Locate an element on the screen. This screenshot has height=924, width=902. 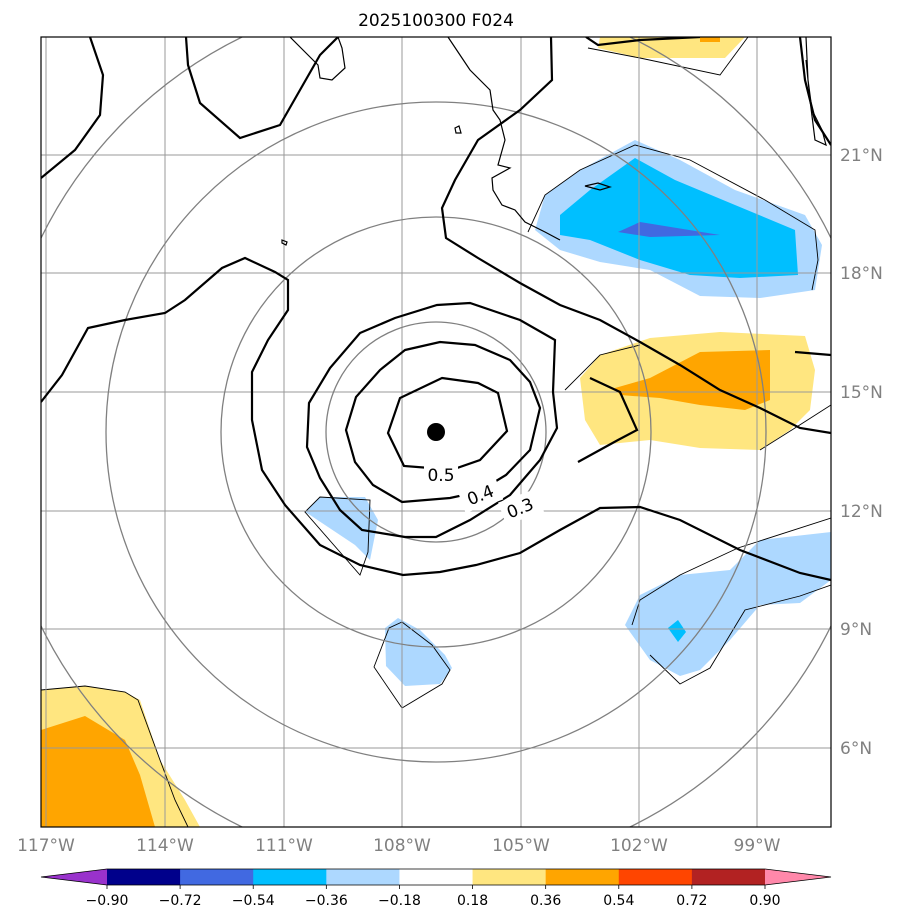
contour-0.1g is located at coordinates (812, 353).